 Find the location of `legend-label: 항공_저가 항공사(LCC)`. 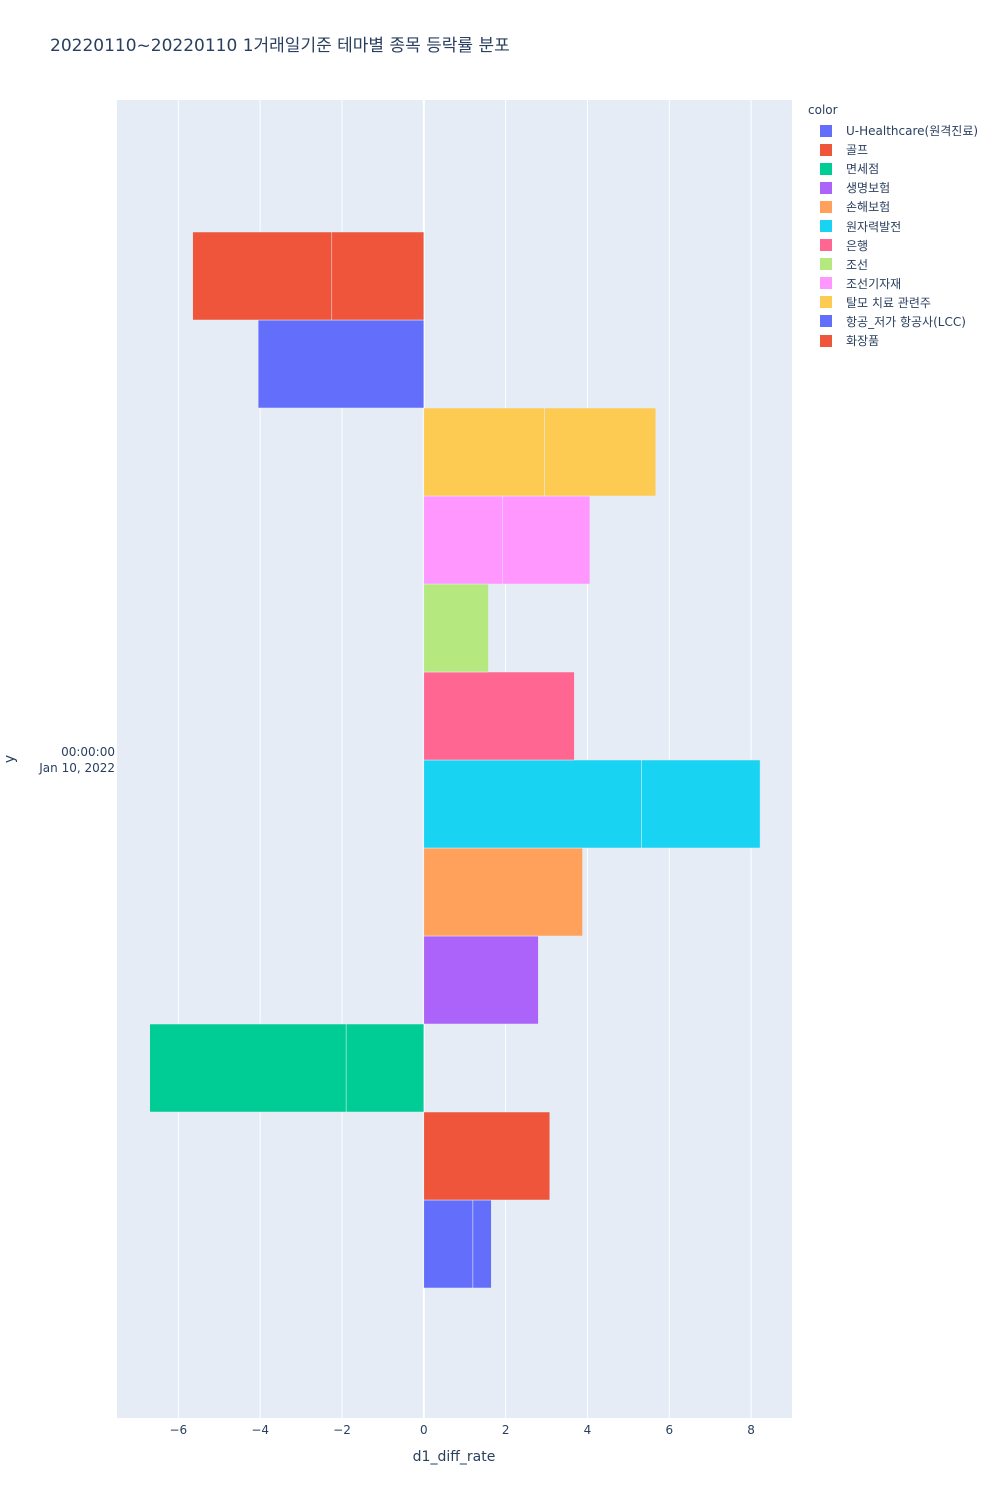

legend-label: 항공_저가 항공사(LCC) is located at coordinates (906, 321).